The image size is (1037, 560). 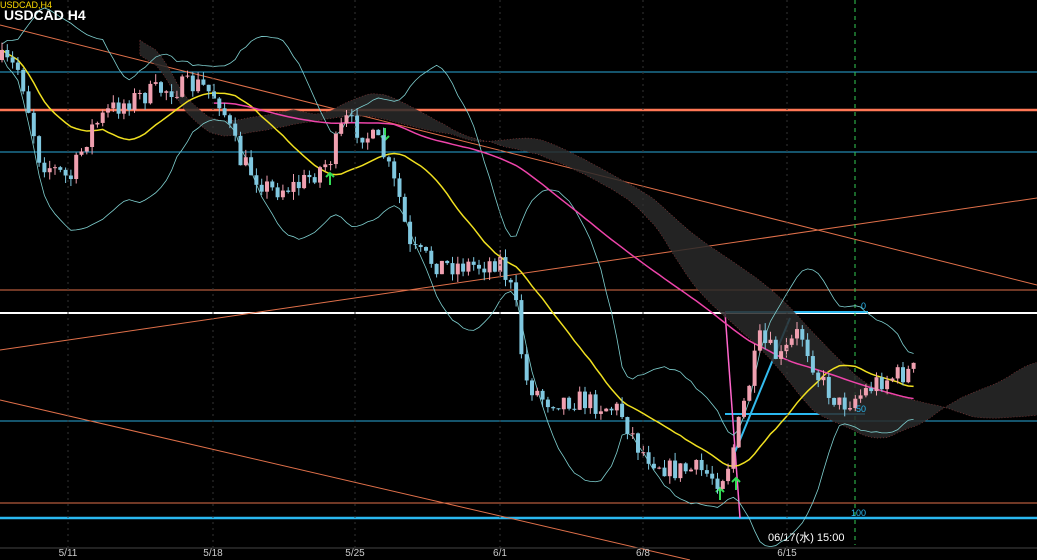 What do you see at coordinates (355, 553) in the screenshot?
I see `x-tick-label: 5/25` at bounding box center [355, 553].